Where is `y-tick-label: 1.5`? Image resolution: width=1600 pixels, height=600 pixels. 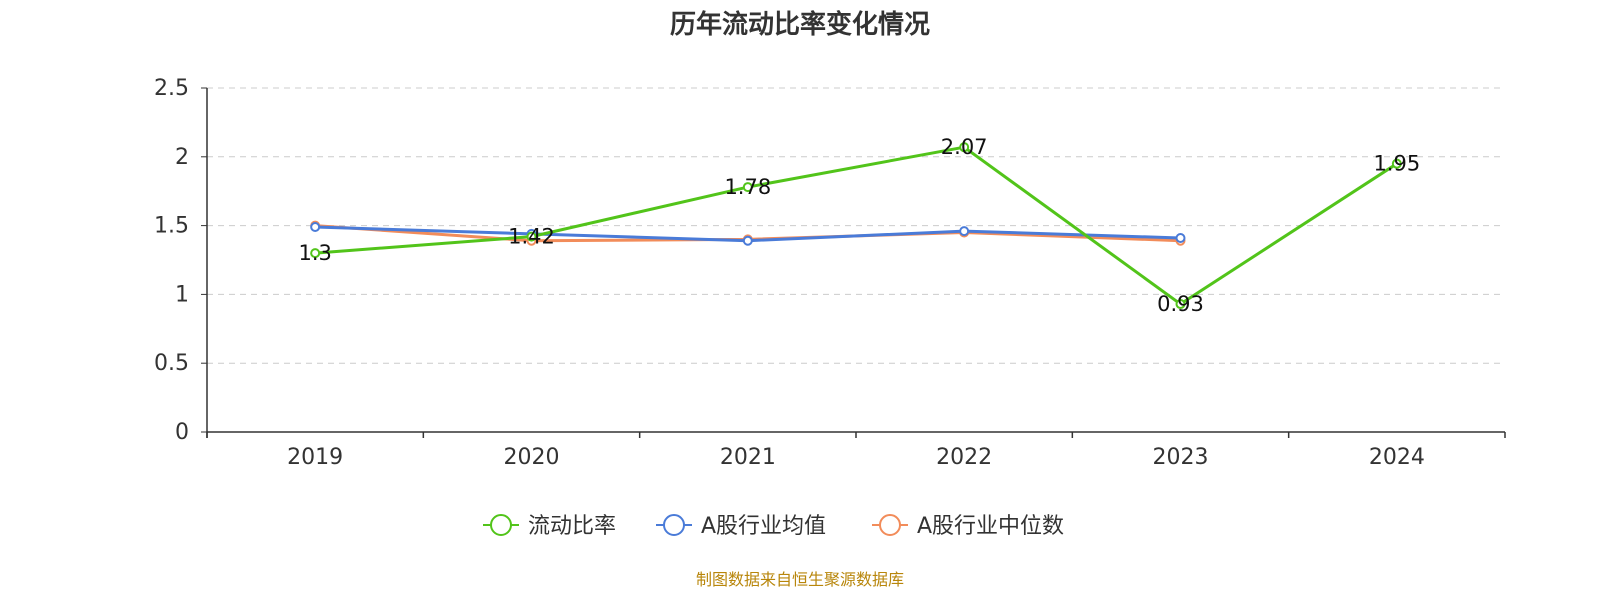
y-tick-label: 1.5 is located at coordinates (171, 226).